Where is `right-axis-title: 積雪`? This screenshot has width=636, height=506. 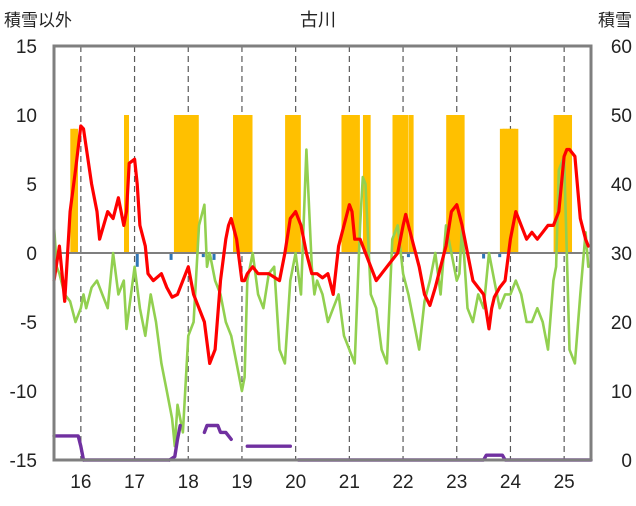 right-axis-title: 積雪 is located at coordinates (615, 20).